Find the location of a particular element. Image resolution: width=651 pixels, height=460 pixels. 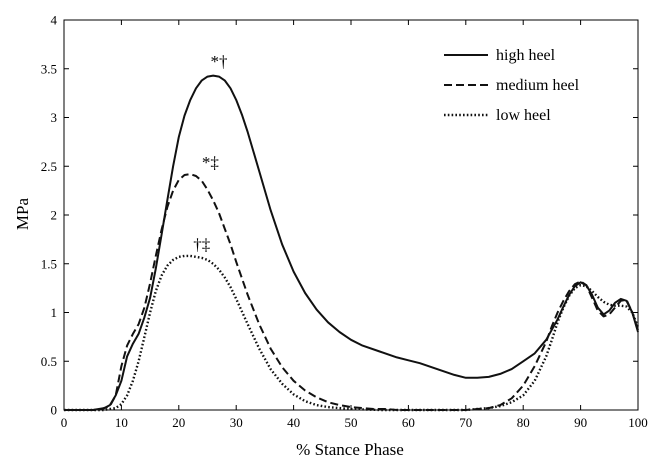

legend: high heel medium heel low heel is located at coordinates (512, 85).